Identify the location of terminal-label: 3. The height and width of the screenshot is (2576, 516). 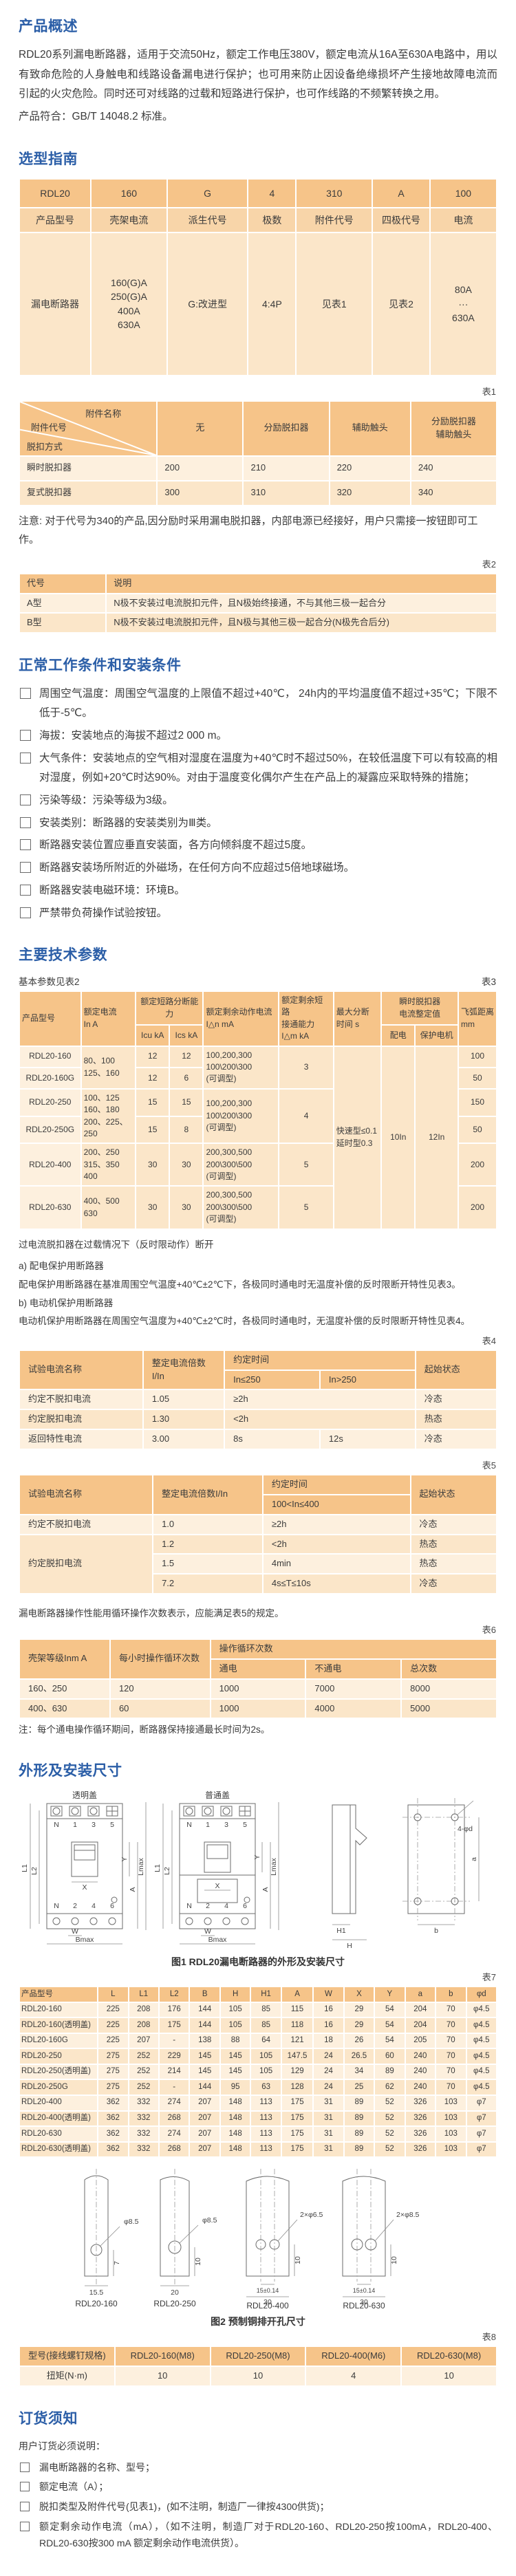
(226, 1825).